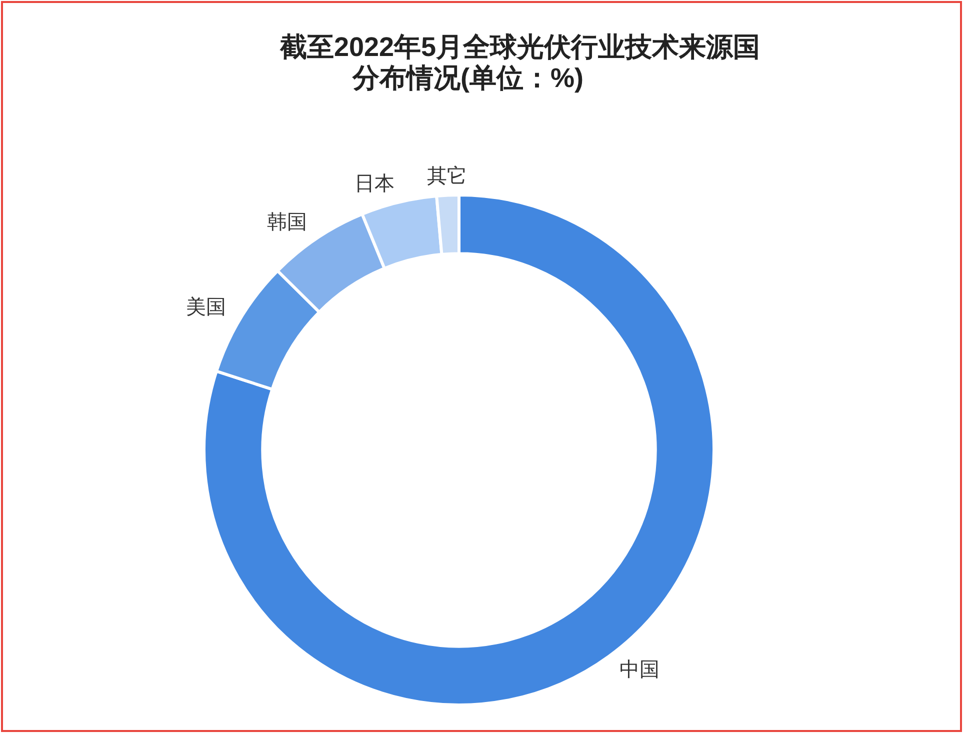  What do you see at coordinates (286, 223) in the screenshot?
I see `slice-label: 韩国` at bounding box center [286, 223].